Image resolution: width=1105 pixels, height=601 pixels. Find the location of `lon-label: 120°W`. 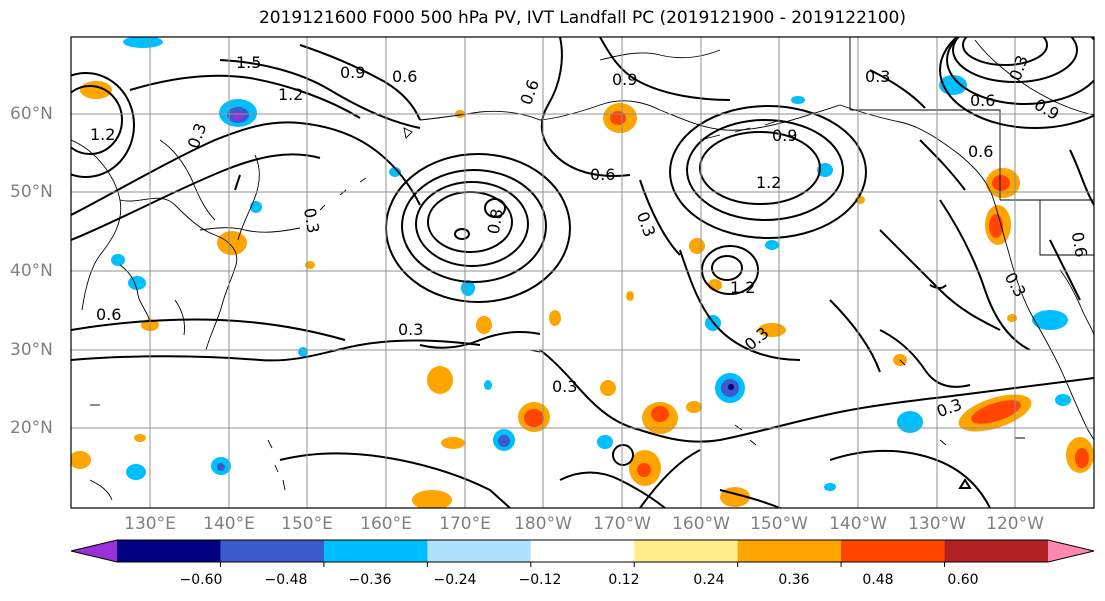

lon-label: 120°W is located at coordinates (1015, 524).